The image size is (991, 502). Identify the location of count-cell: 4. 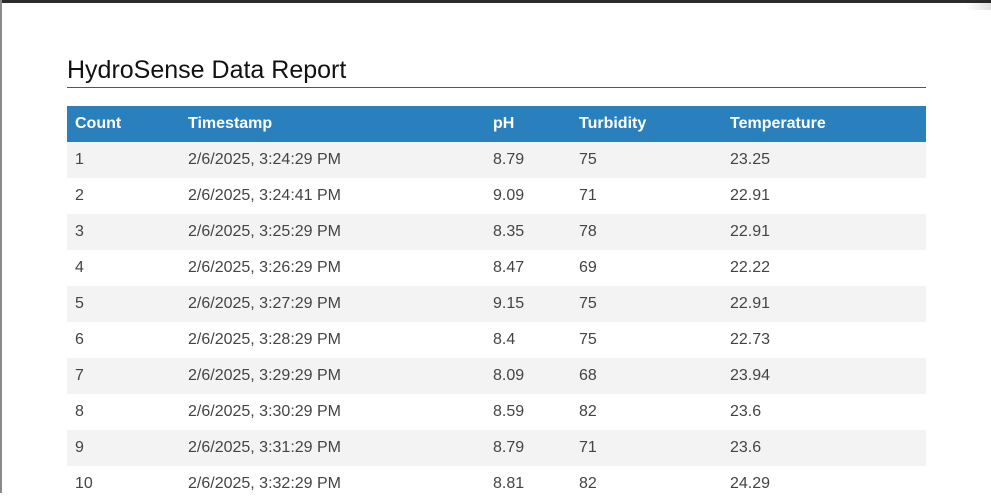
(123, 268).